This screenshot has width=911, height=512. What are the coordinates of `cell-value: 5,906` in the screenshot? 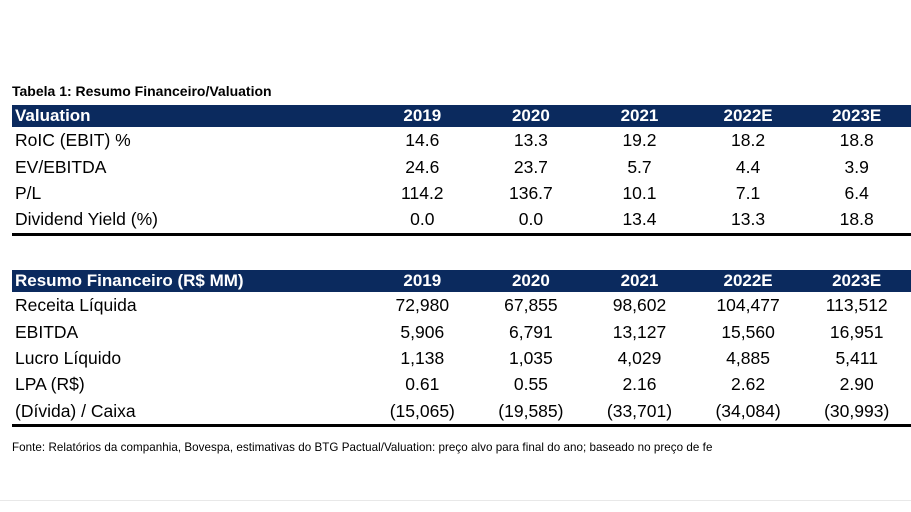 It's located at (422, 331).